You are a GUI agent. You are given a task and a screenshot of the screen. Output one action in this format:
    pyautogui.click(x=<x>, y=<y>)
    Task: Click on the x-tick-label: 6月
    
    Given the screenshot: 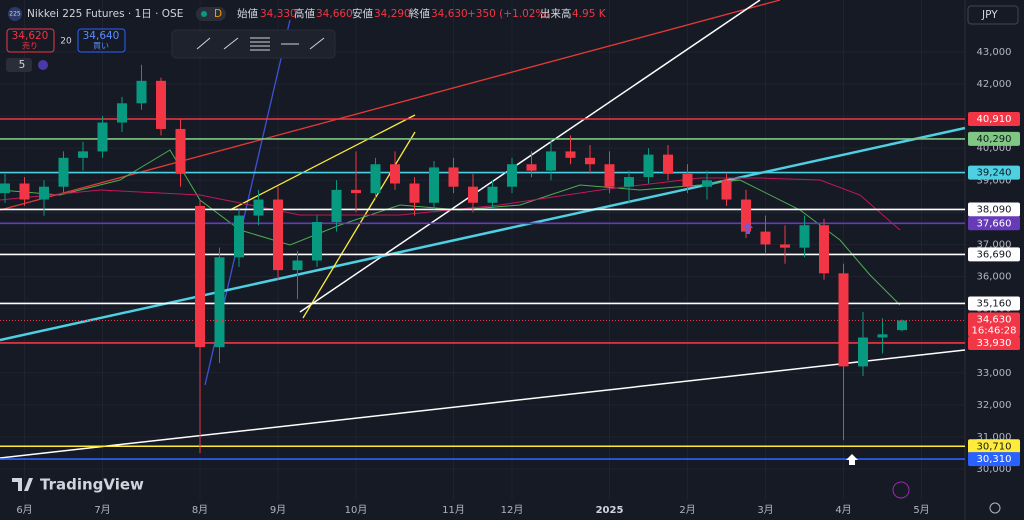 What is the action you would take?
    pyautogui.click(x=24, y=510)
    